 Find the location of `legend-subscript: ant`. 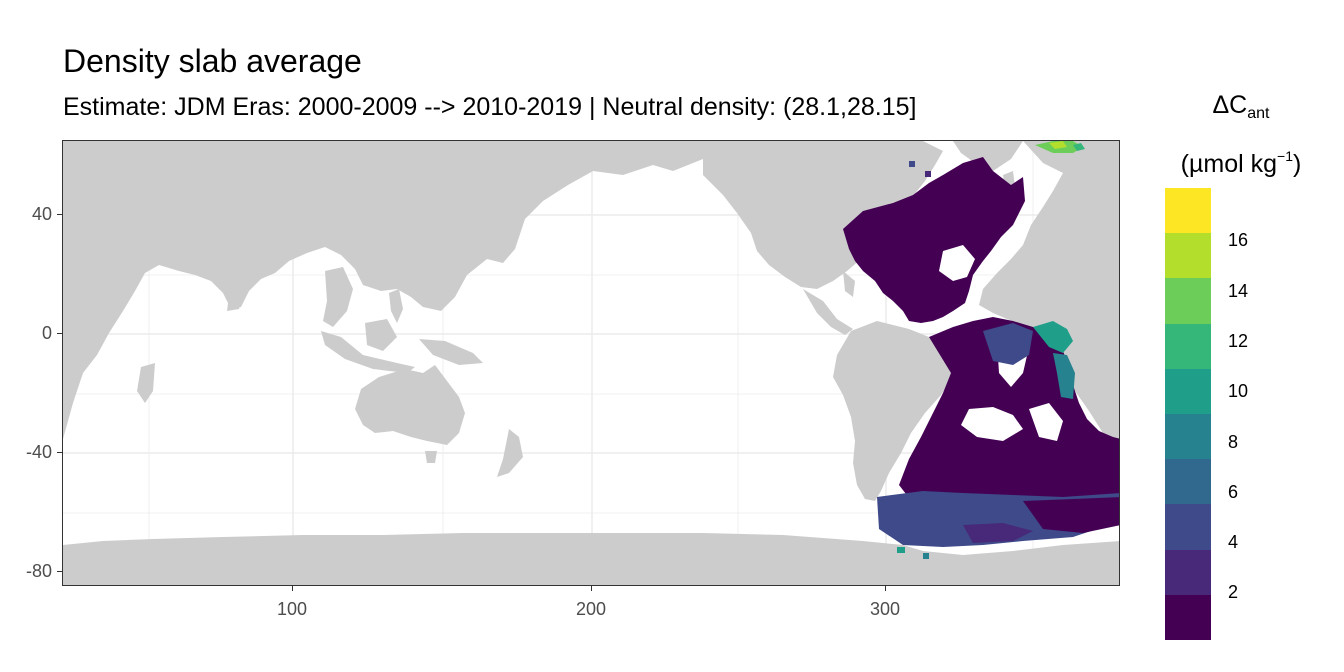

legend-subscript: ant is located at coordinates (1258, 113).